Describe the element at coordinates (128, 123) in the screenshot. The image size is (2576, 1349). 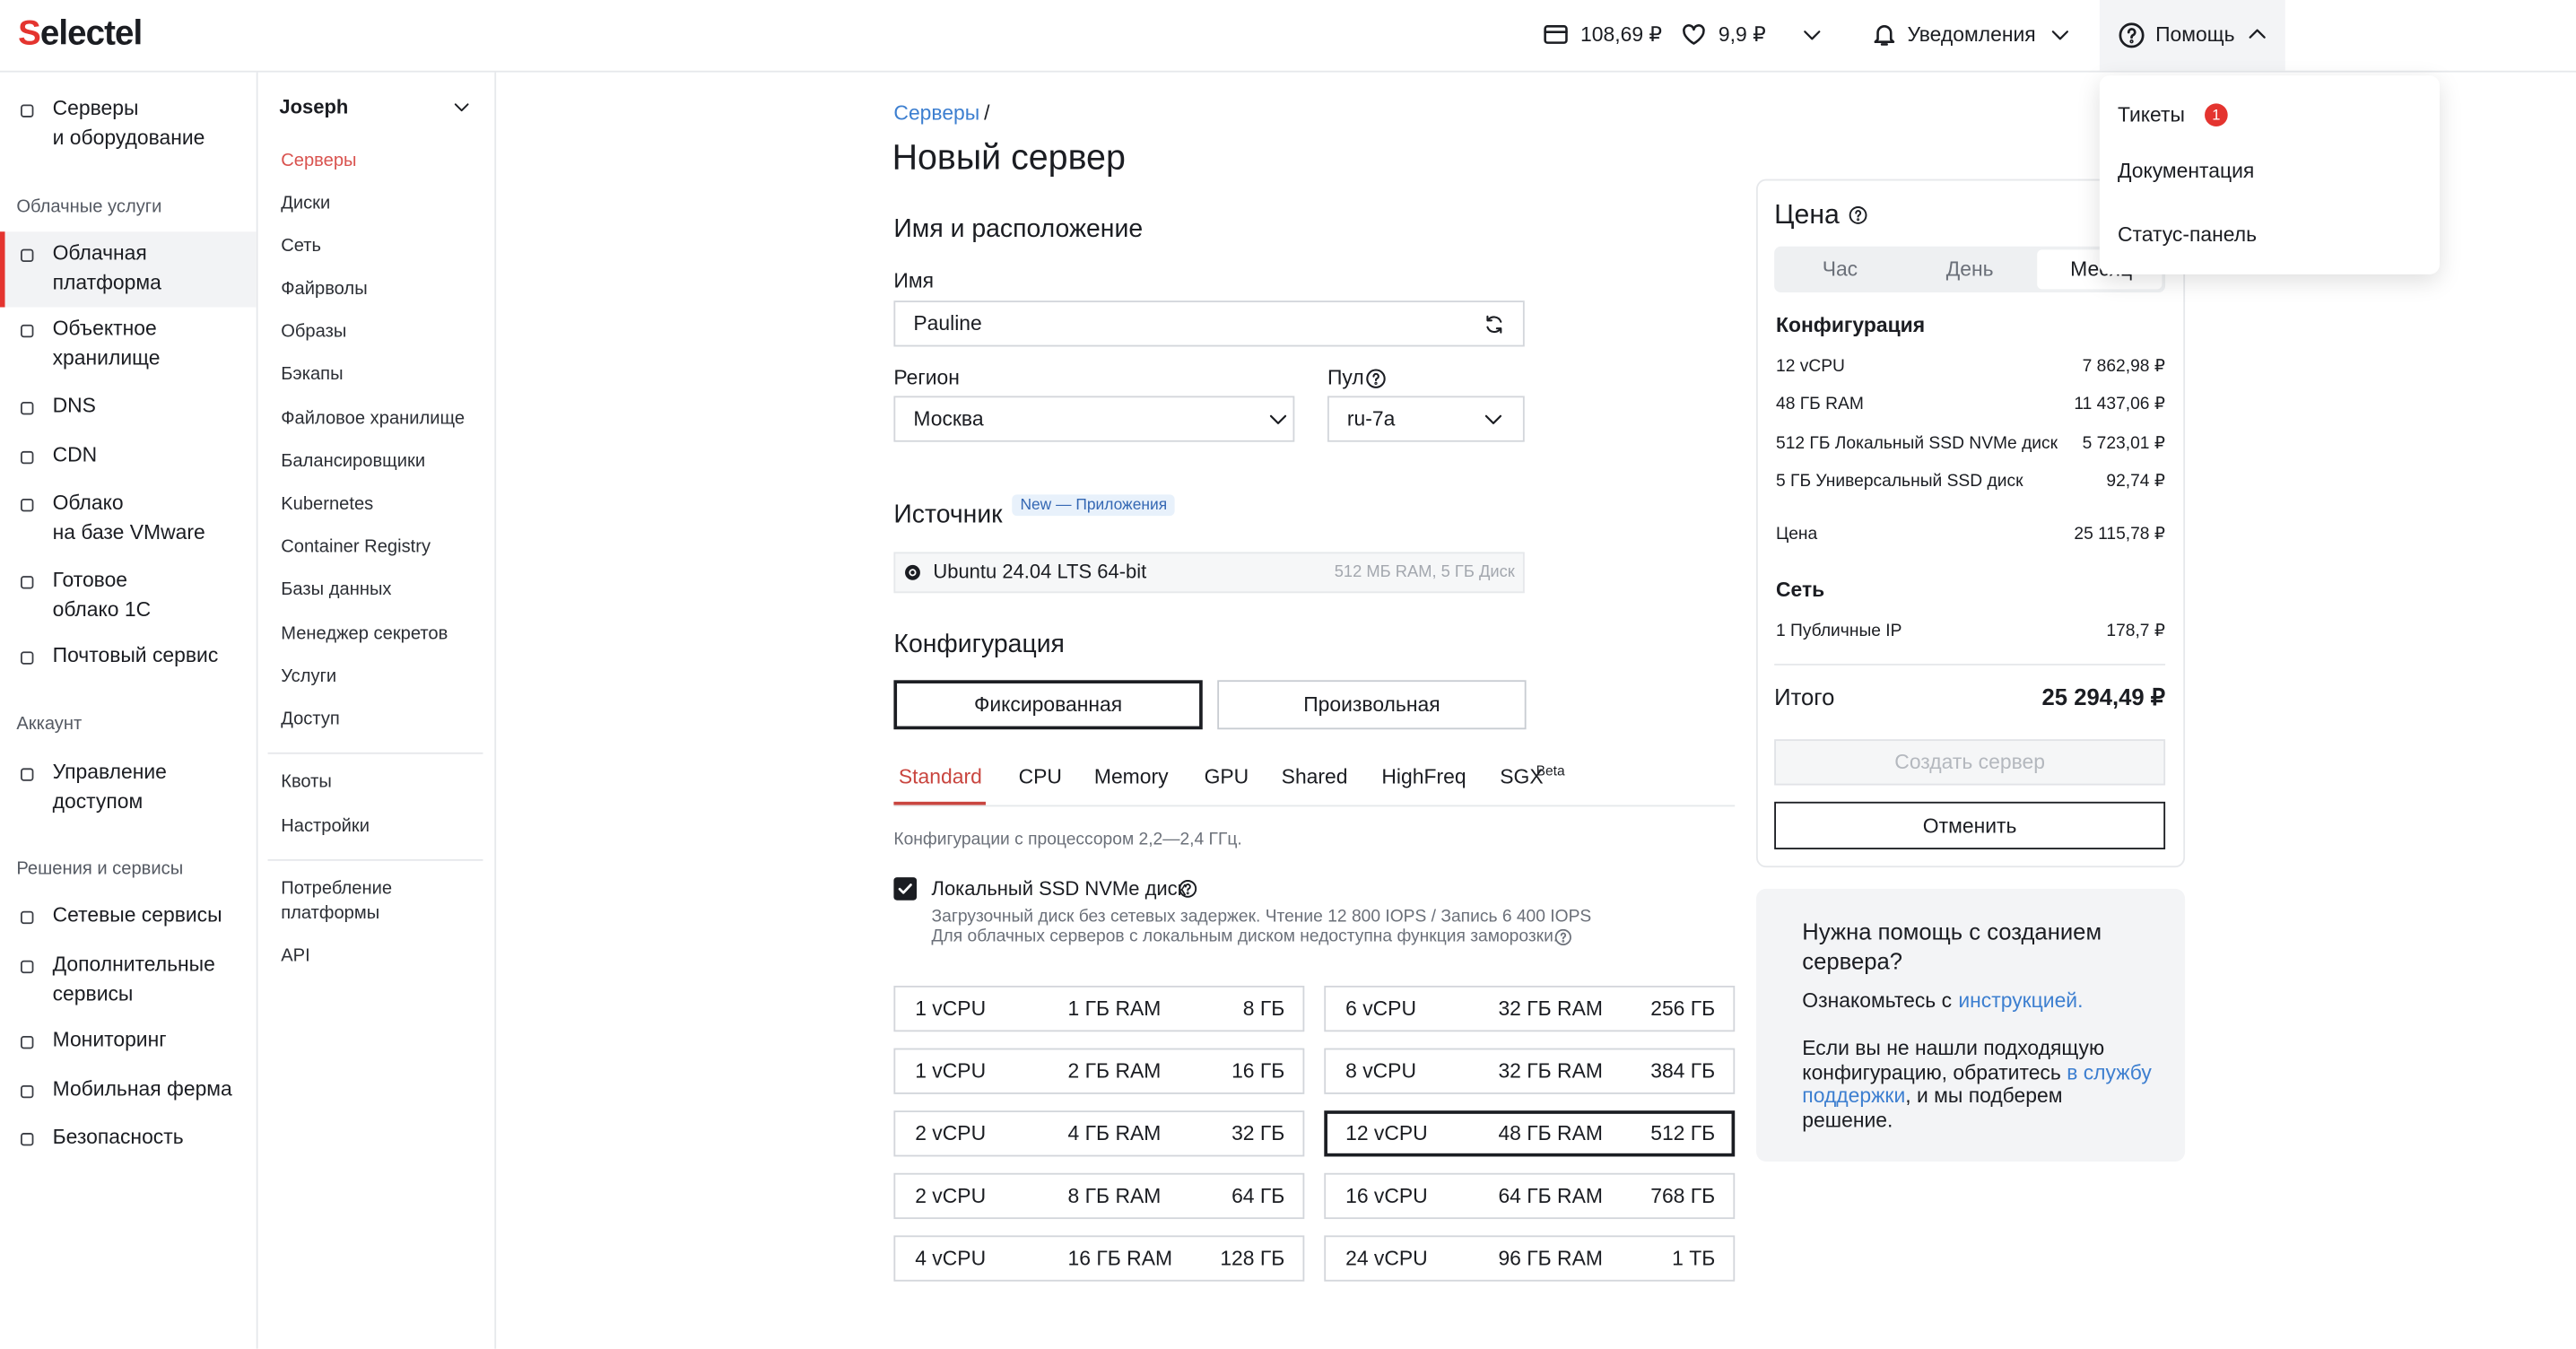
I see `sidebar-item: Серверы и оборудование` at that location.